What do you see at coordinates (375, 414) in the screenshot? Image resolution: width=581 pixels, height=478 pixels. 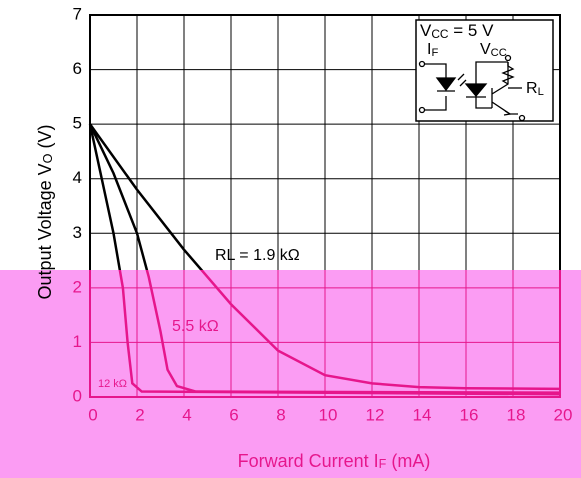 I see `x-tick-label: 12` at bounding box center [375, 414].